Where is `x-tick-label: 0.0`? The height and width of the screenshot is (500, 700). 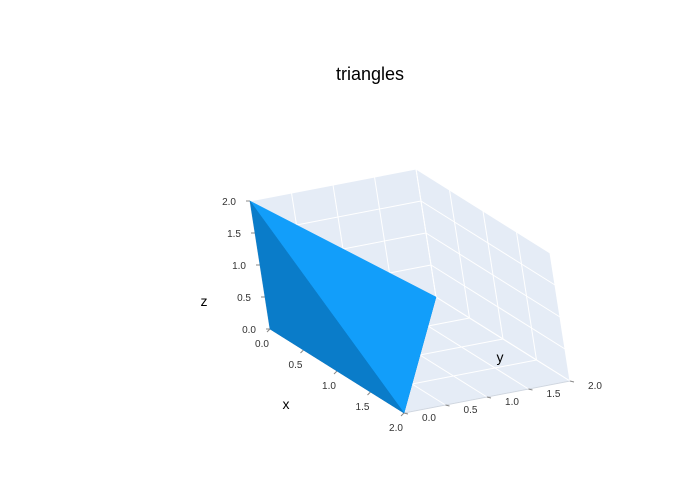
x-tick-label: 0.0 is located at coordinates (262, 344).